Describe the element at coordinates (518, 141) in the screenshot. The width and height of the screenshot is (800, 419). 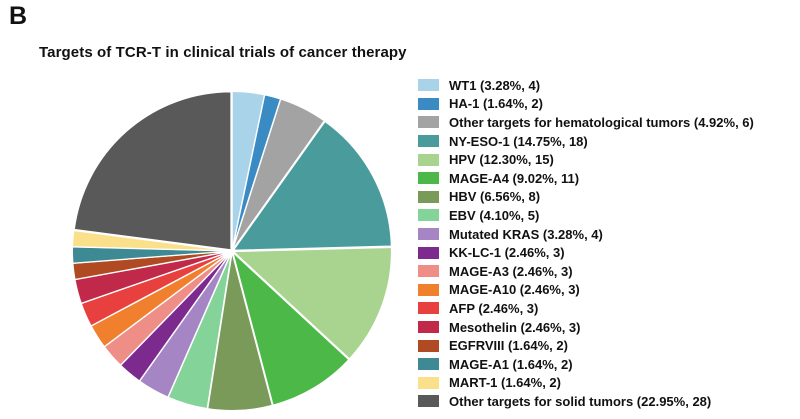
I see `legend-label: NY-ESO-1 (14.75%, 18)` at that location.